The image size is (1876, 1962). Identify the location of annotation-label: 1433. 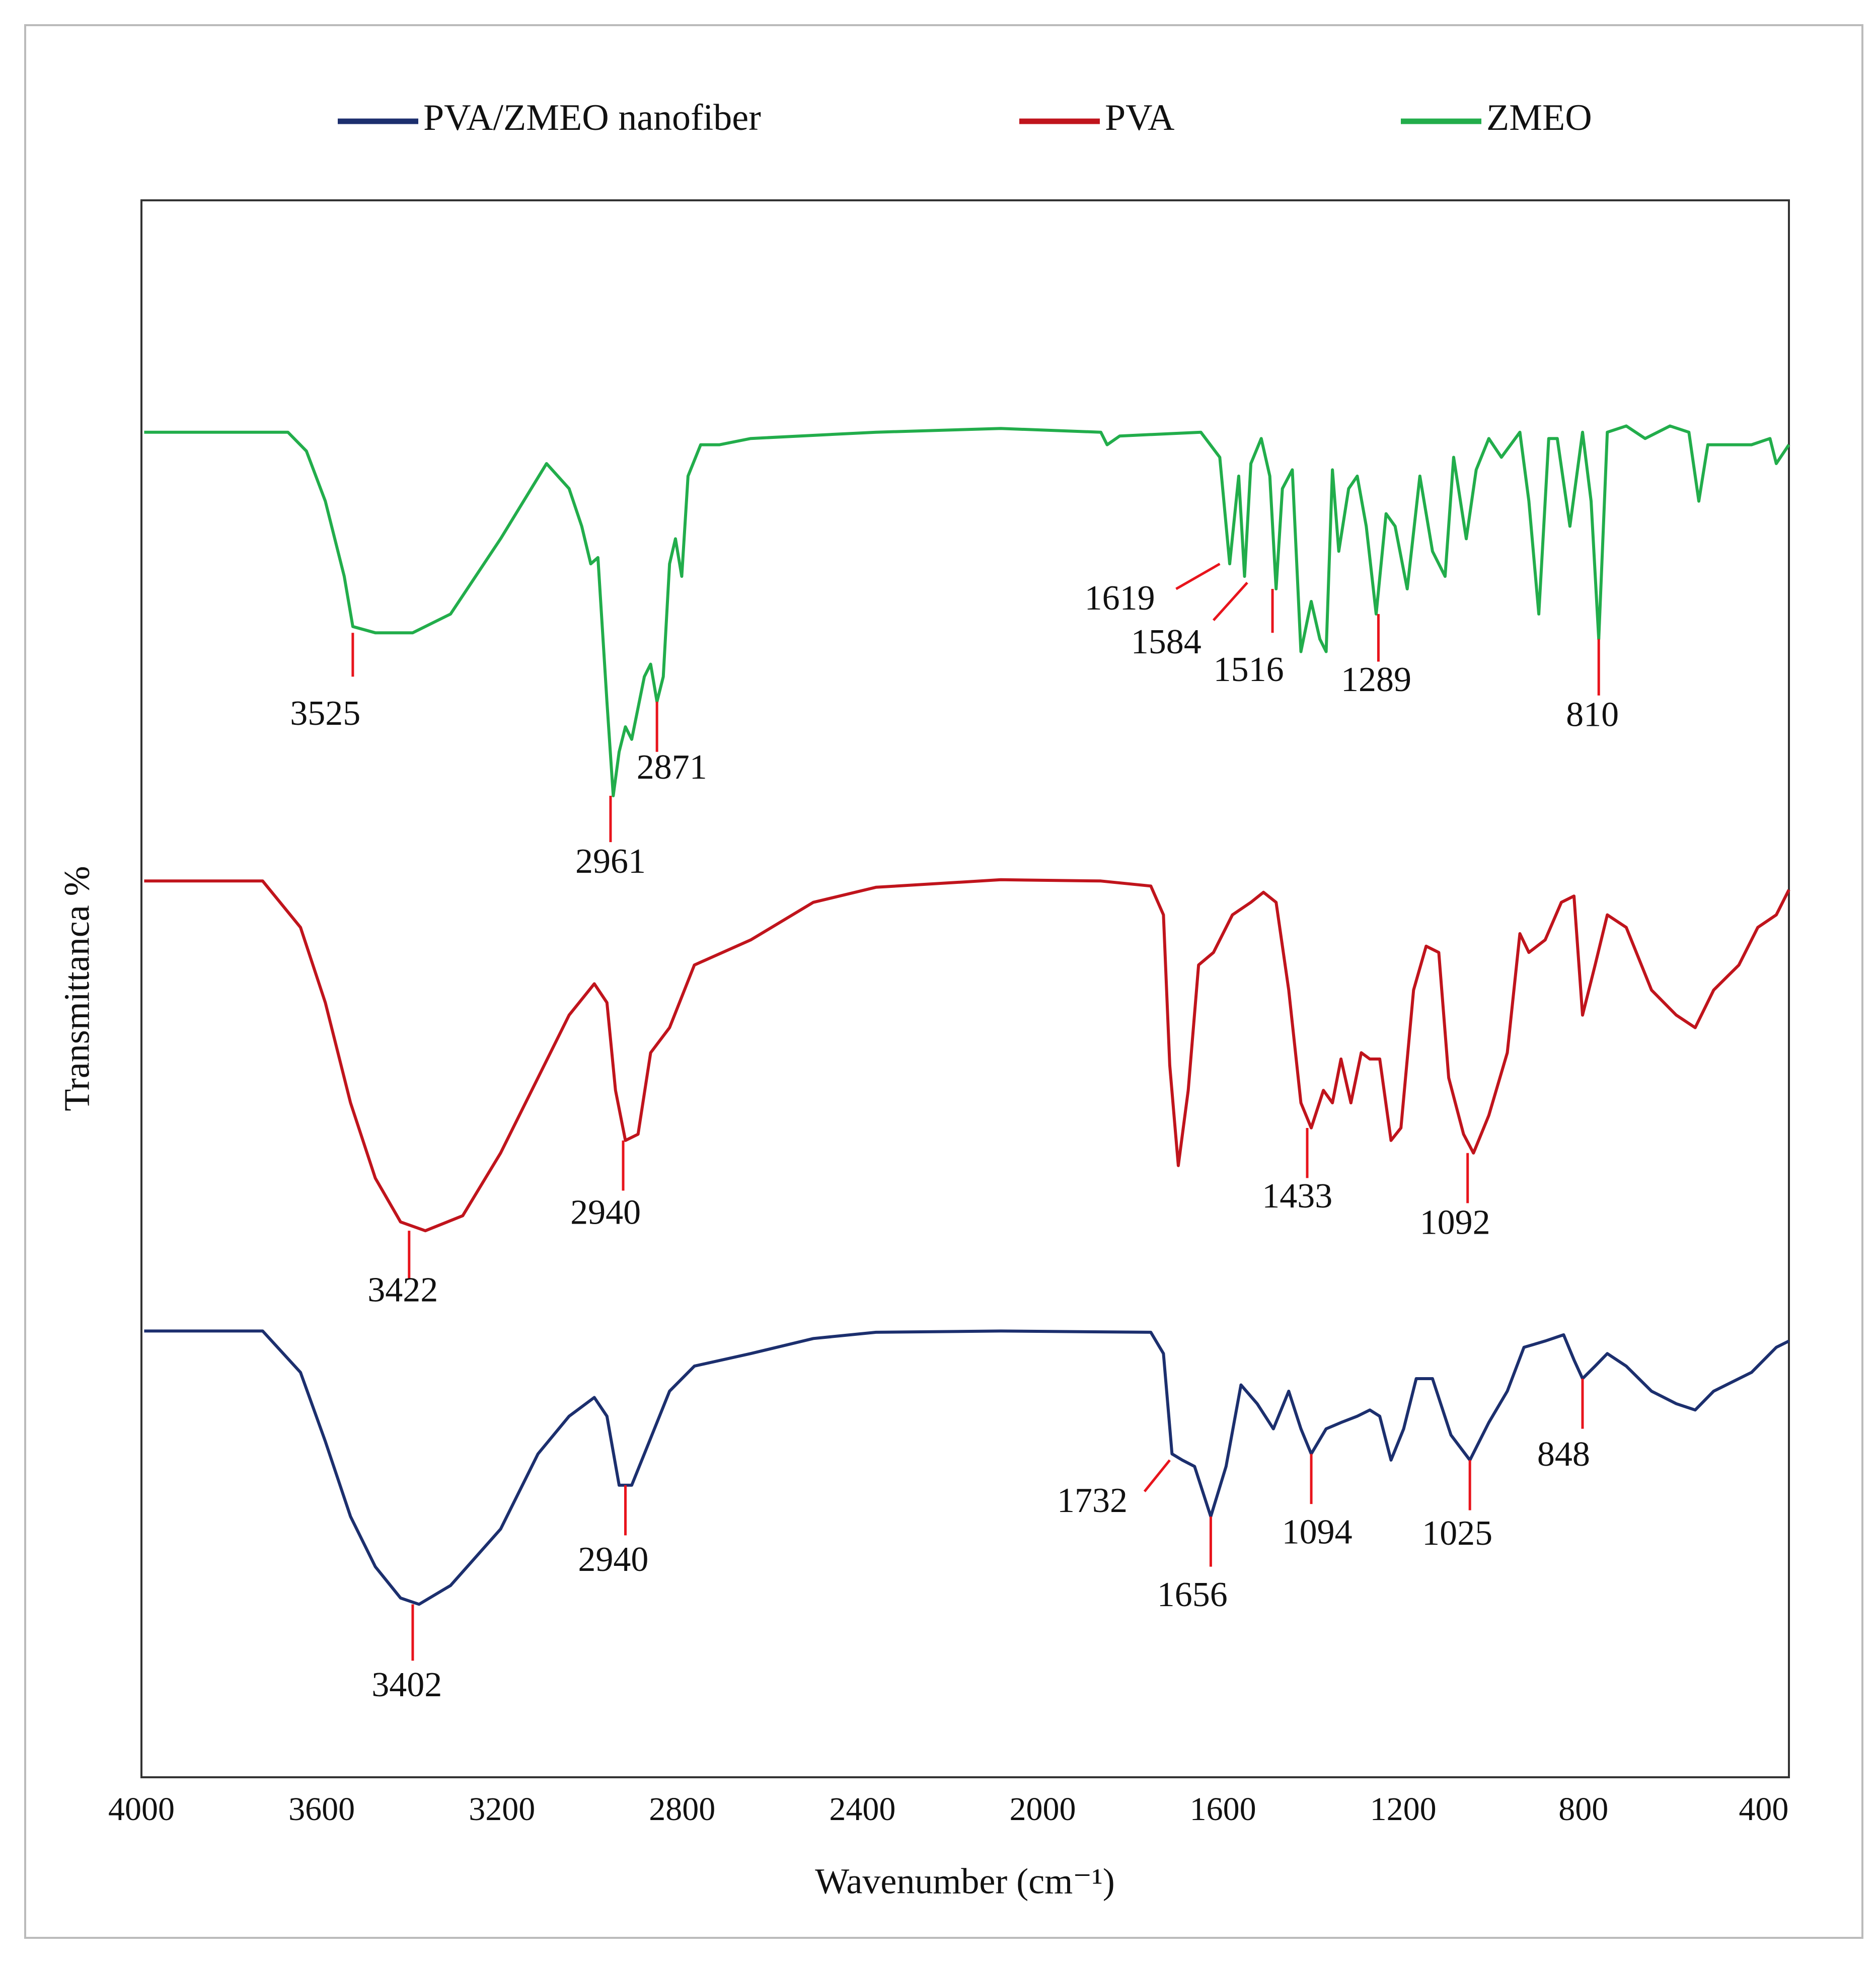
(1297, 1197).